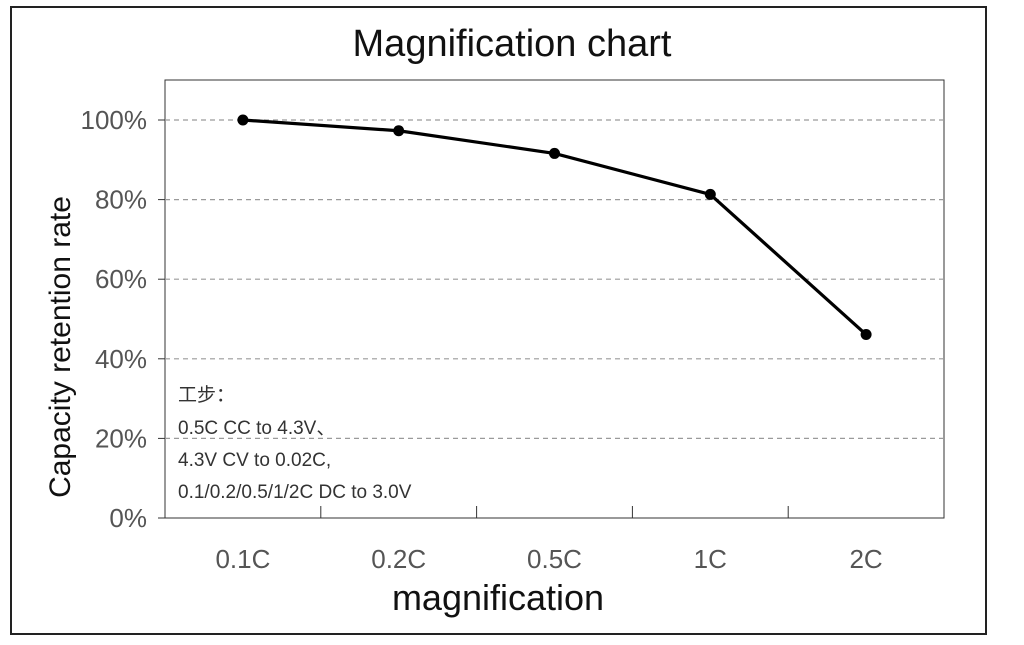 The height and width of the screenshot is (645, 1024). What do you see at coordinates (512, 44) in the screenshot?
I see `chart-title: Magnification chart` at bounding box center [512, 44].